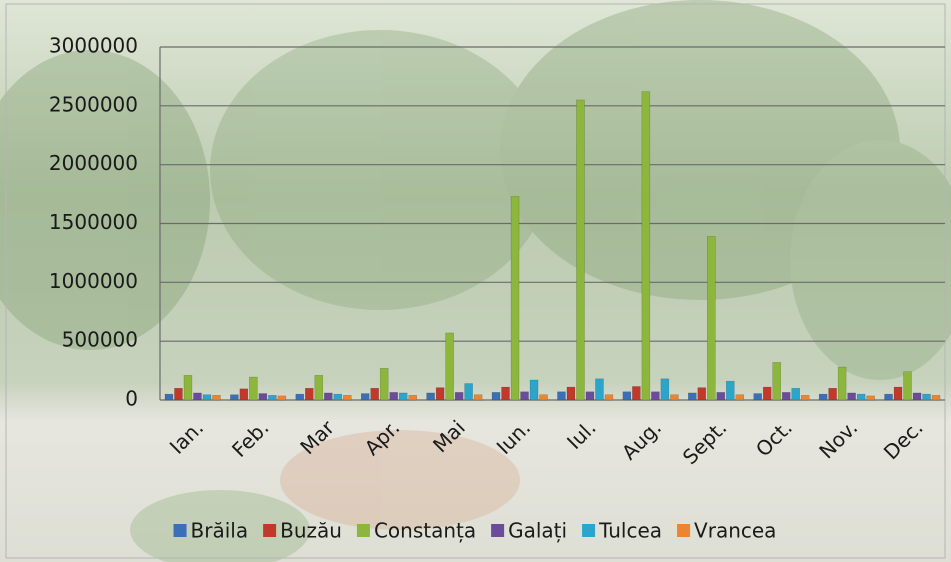  Describe the element at coordinates (93, 281) in the screenshot. I see `y-tick-label: 1000000` at that location.